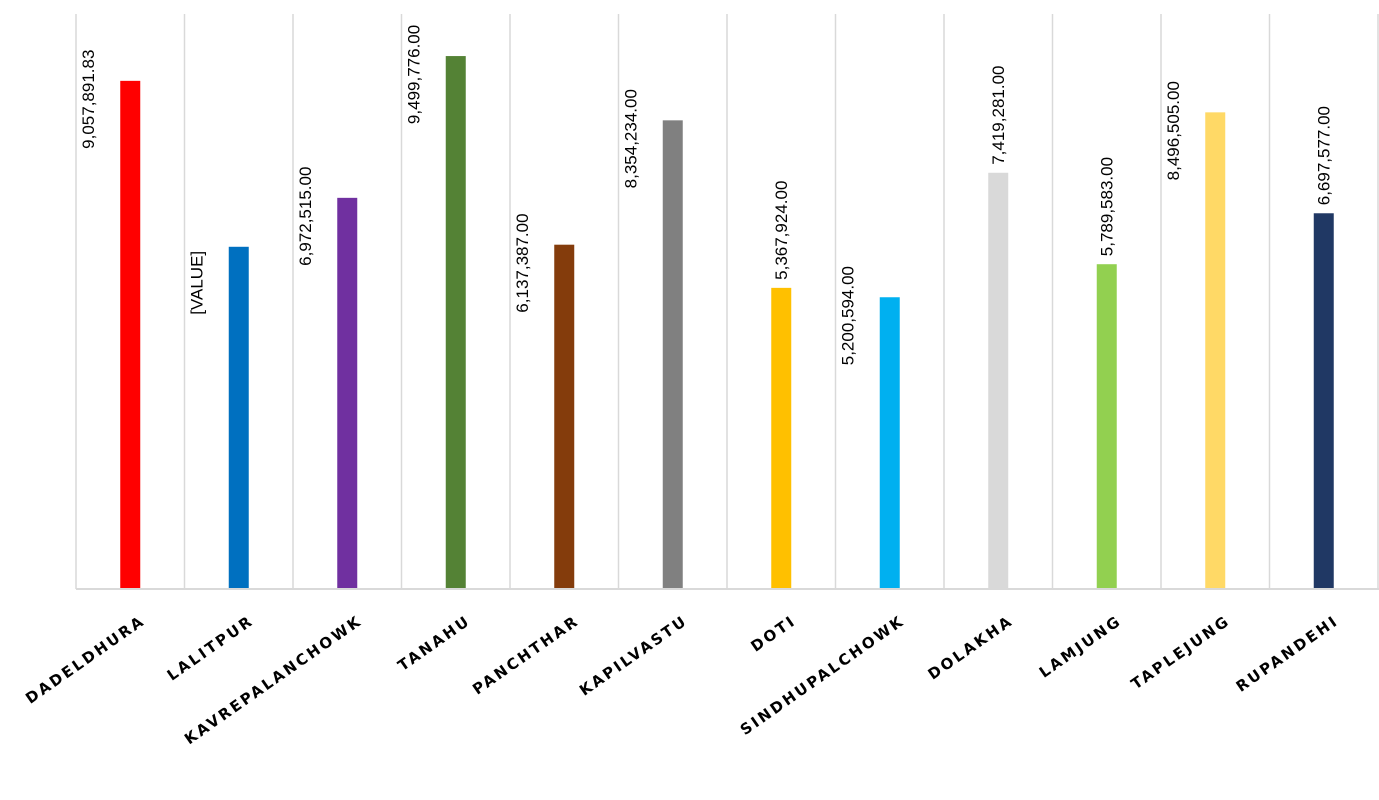  What do you see at coordinates (1181, 653) in the screenshot?
I see `category-label: TAPLEJUNG` at bounding box center [1181, 653].